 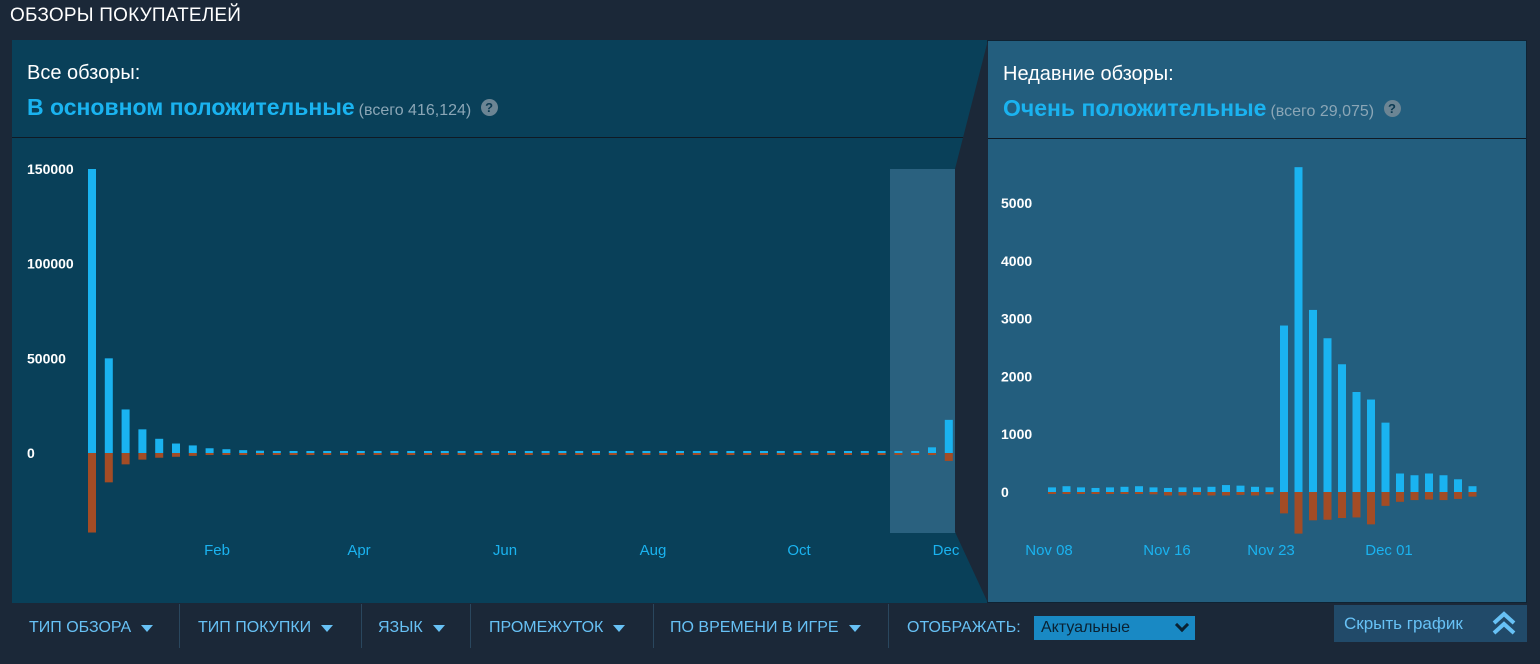 What do you see at coordinates (946, 550) in the screenshot?
I see `x-tick-label: Dec` at bounding box center [946, 550].